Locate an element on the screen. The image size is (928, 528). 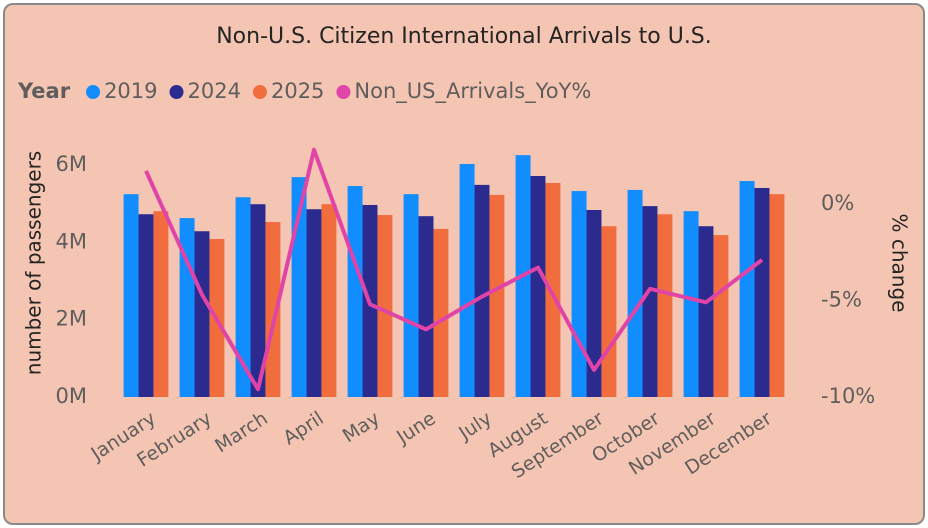
y-tick-label: 0M is located at coordinates (71, 396).